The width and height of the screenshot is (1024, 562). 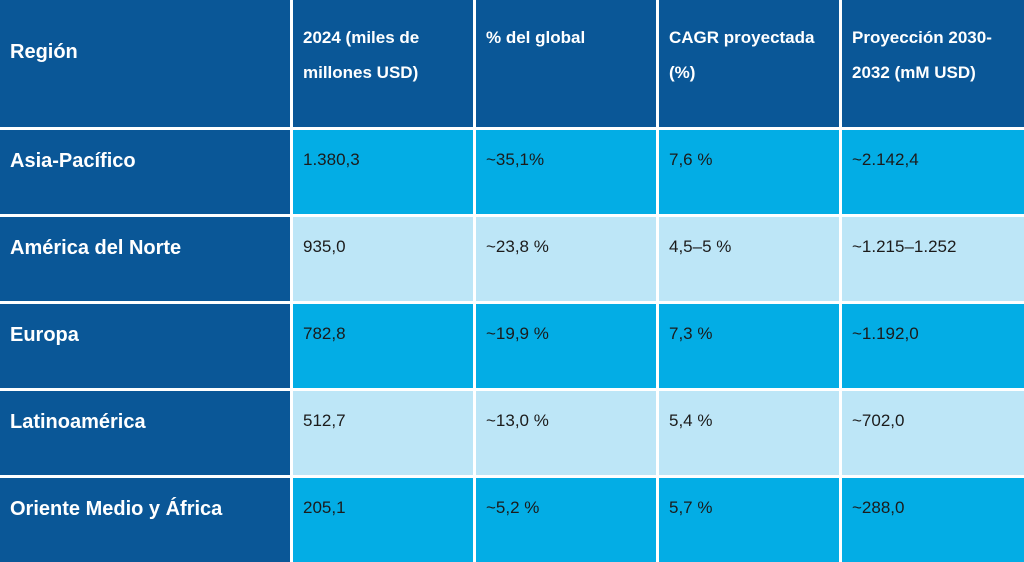 I want to click on table-cell-cagr: 4,5–5 %, so click(x=749, y=259).